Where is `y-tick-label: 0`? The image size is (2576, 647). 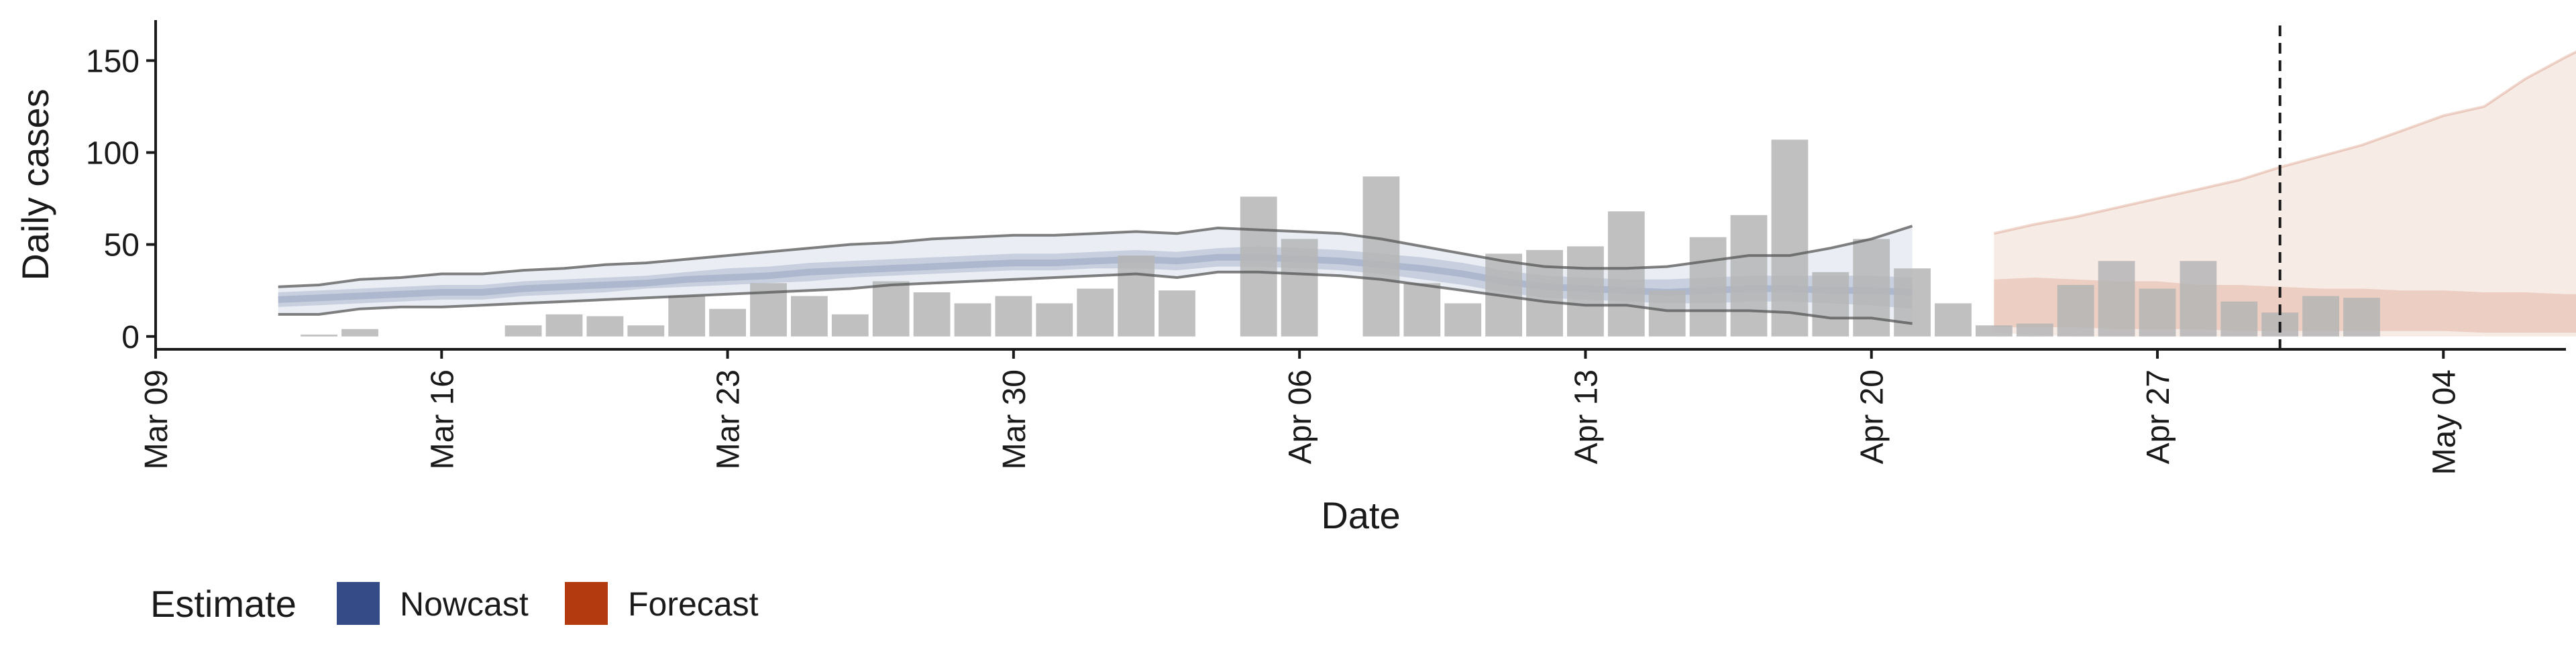 y-tick-label: 0 is located at coordinates (130, 337).